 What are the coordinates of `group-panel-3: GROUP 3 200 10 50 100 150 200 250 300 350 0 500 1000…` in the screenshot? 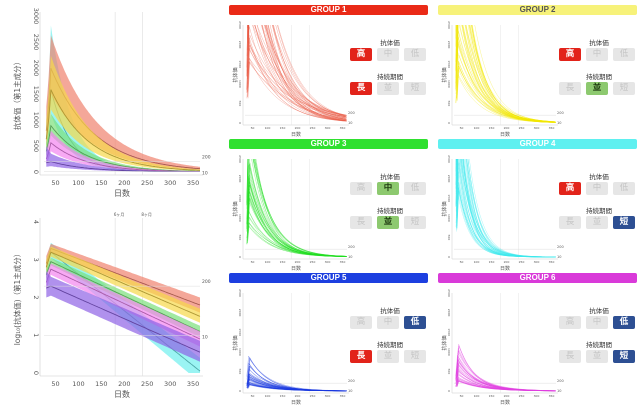 It's located at (329, 205).